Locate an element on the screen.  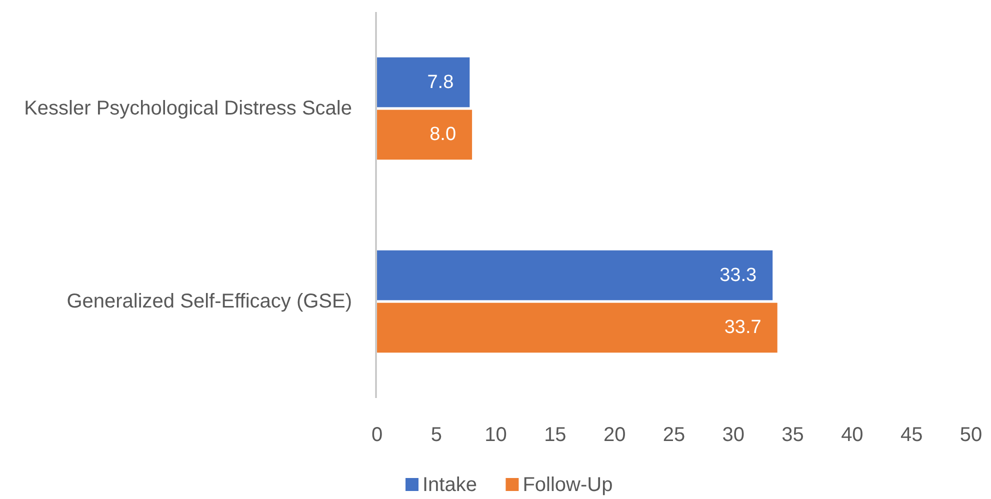
data-label: 7.8 is located at coordinates (440, 82).